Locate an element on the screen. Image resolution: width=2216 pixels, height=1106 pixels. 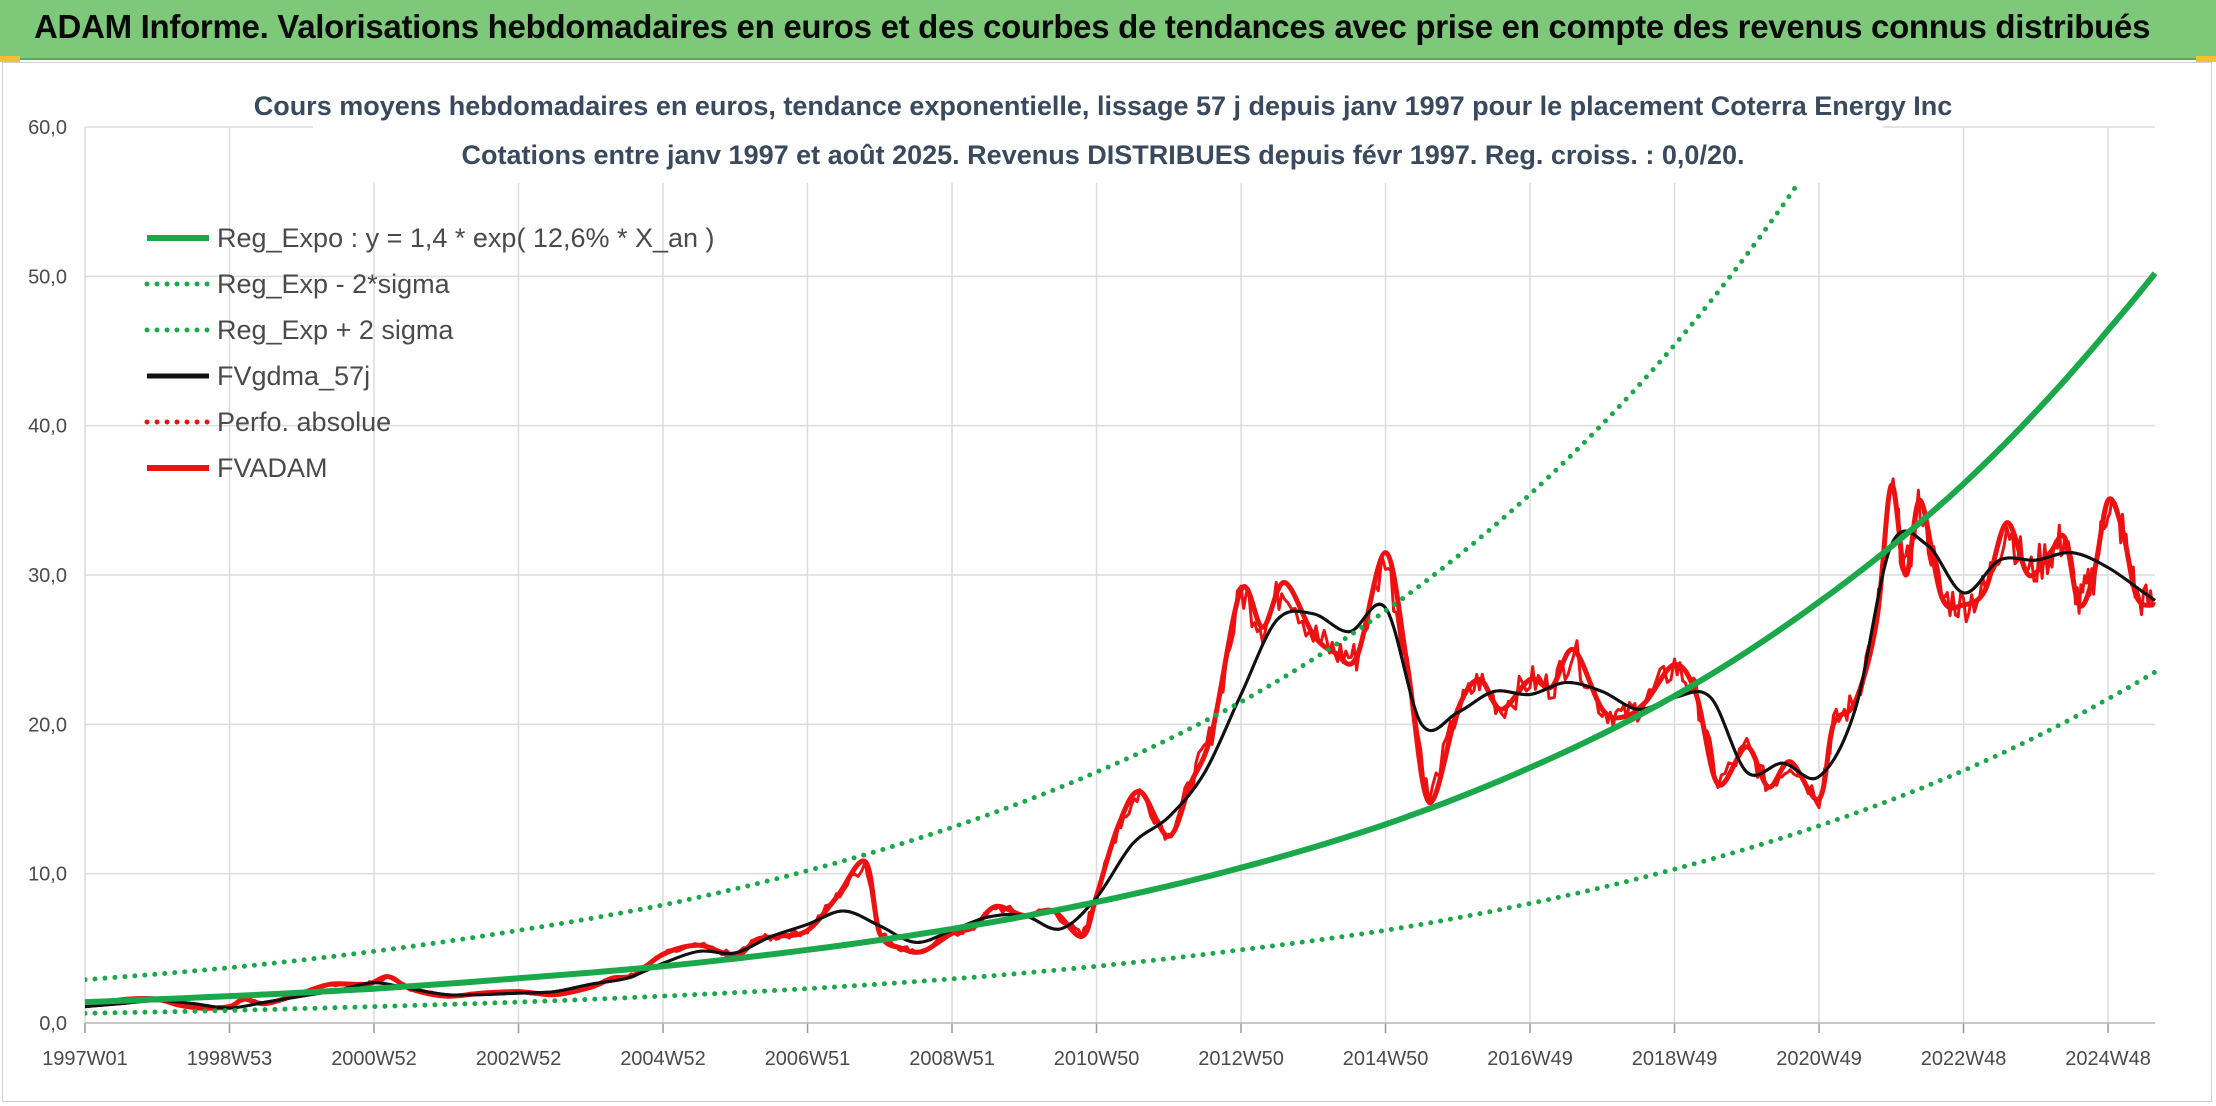
x-tick-label: 2008W51 is located at coordinates (952, 1059).